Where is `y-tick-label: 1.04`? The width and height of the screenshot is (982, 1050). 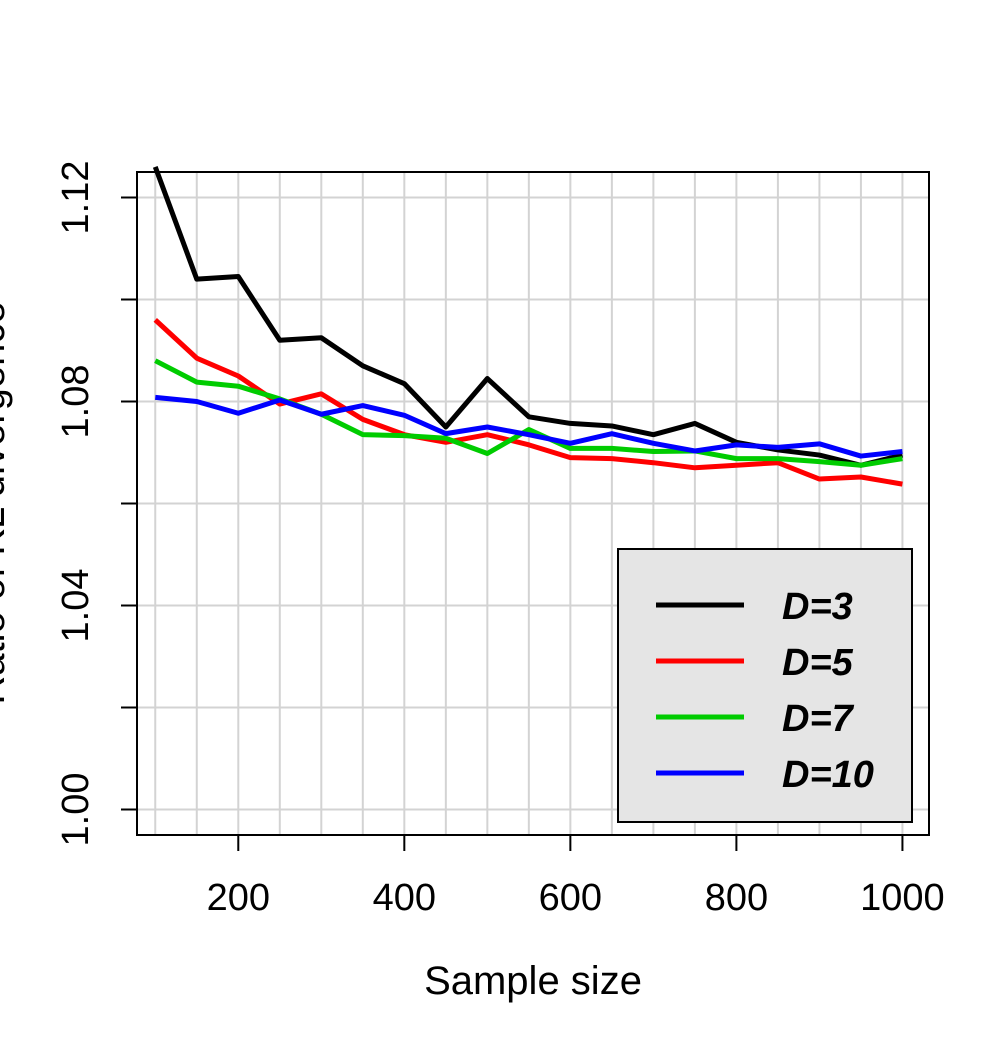 y-tick-label: 1.04 is located at coordinates (76, 606).